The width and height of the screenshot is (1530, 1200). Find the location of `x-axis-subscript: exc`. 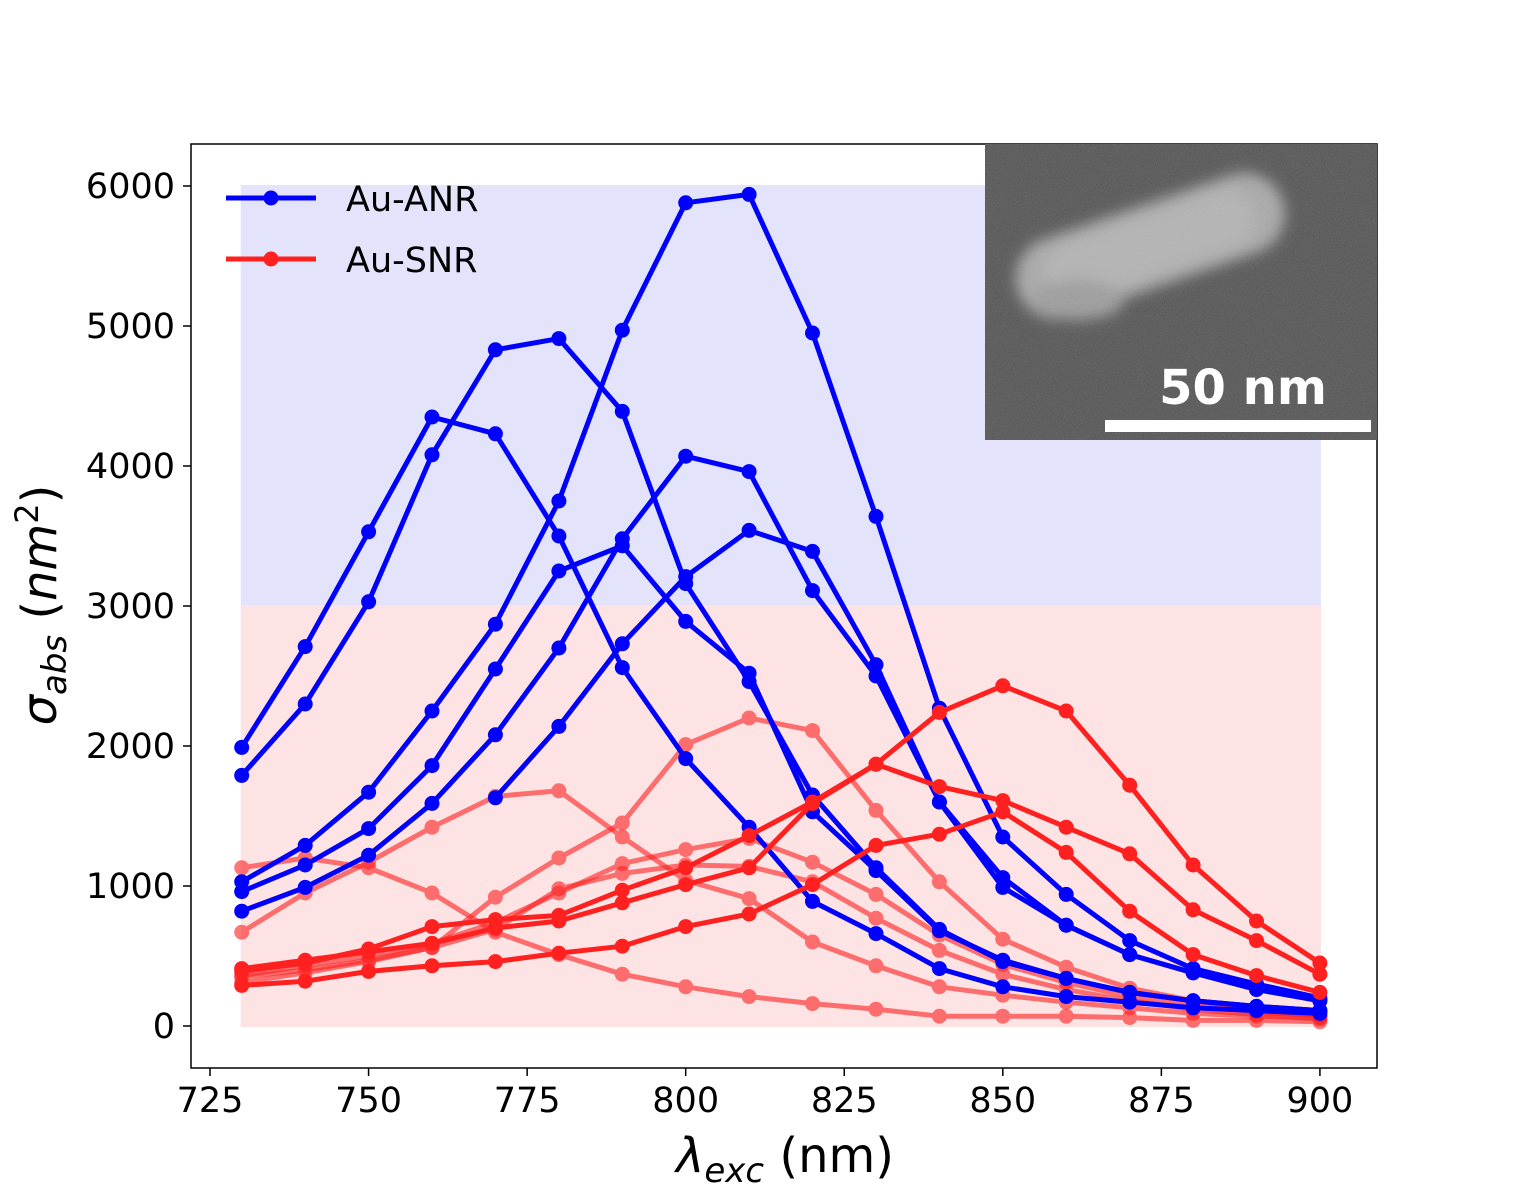

x-axis-subscript: exc is located at coordinates (734, 1171).